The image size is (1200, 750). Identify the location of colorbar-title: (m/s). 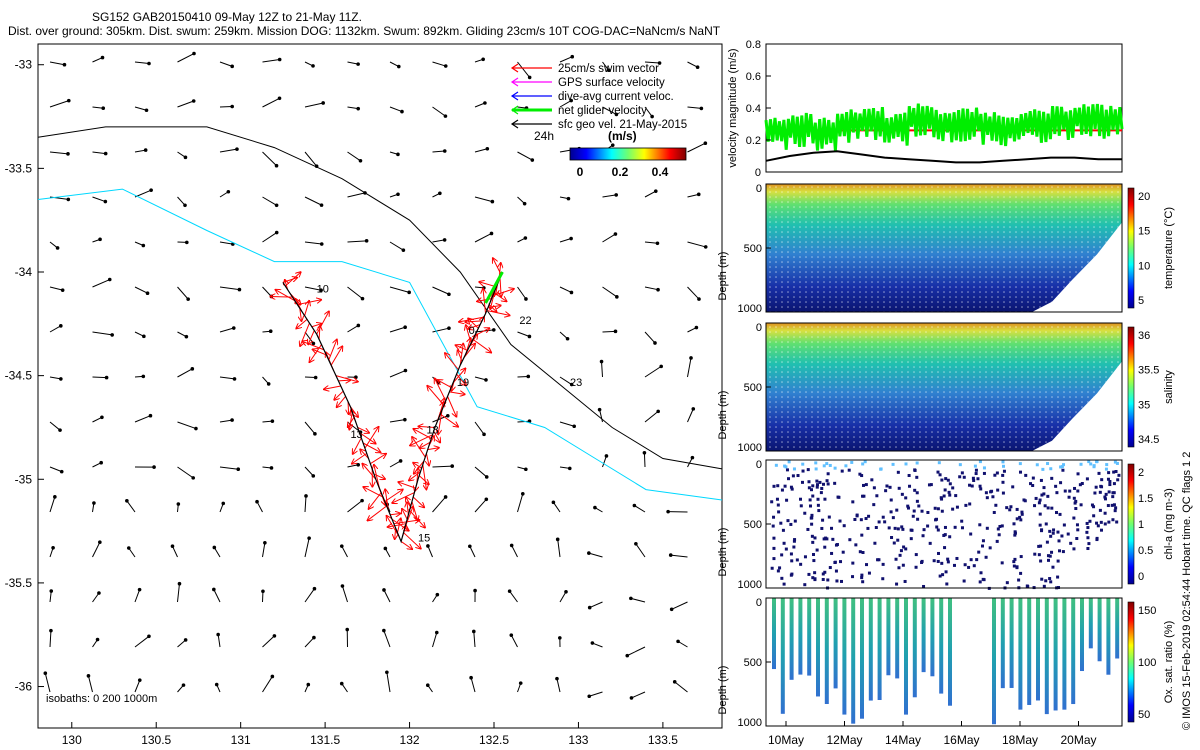
(622, 136).